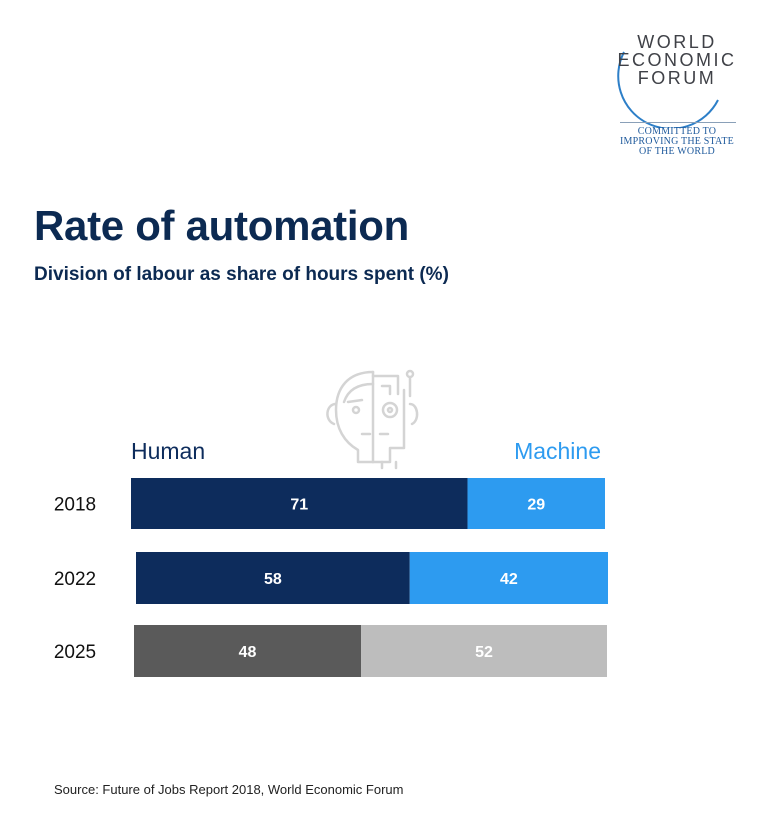 Image resolution: width=760 pixels, height=822 pixels. I want to click on year-tick-label: 2022, so click(75, 579).